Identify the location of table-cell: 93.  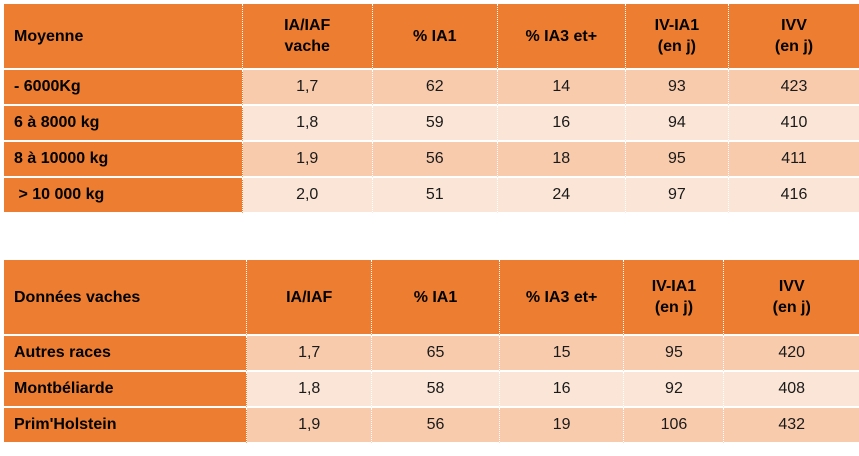
(677, 88).